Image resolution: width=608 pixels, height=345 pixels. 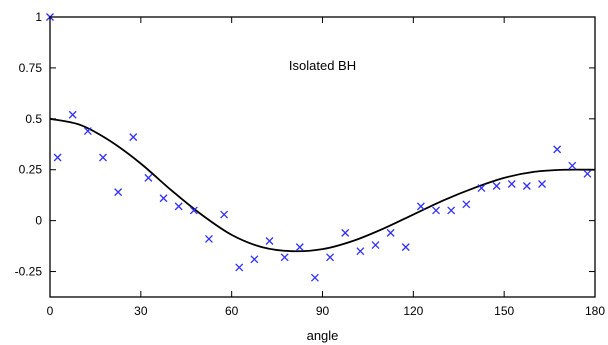 I want to click on y-tick-label: -0.25, so click(x=29, y=272).